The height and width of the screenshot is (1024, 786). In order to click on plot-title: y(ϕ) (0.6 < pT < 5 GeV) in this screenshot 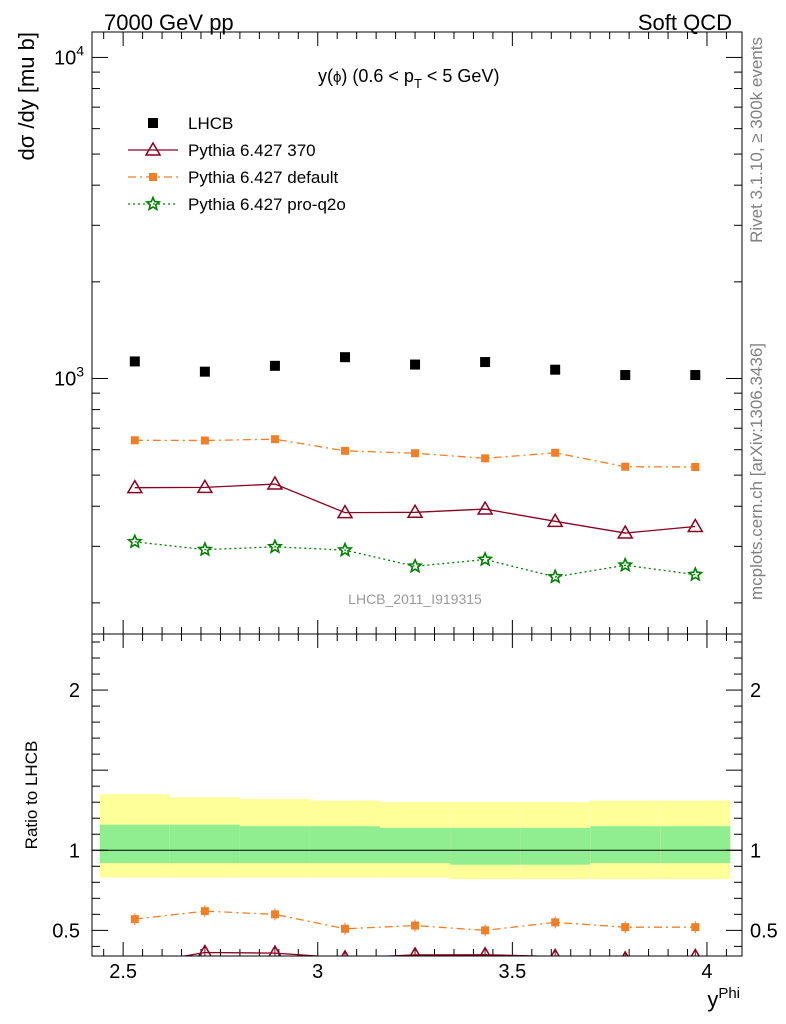, I will do `click(408, 78)`.